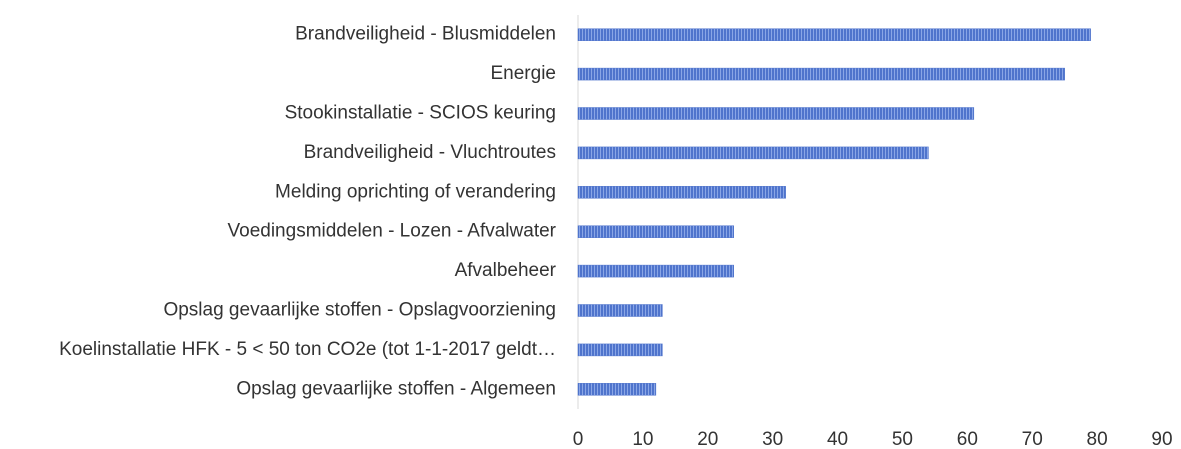 The width and height of the screenshot is (1181, 449). I want to click on y-tick-label: Brandveiligheid - Vluchtroutes, so click(430, 152).